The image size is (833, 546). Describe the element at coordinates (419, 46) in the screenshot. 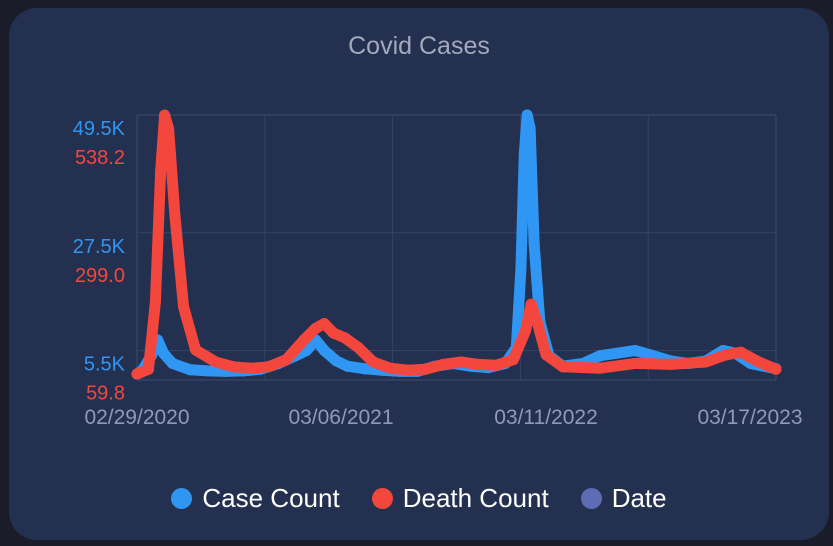

I see `chart-title: Covid Cases` at that location.